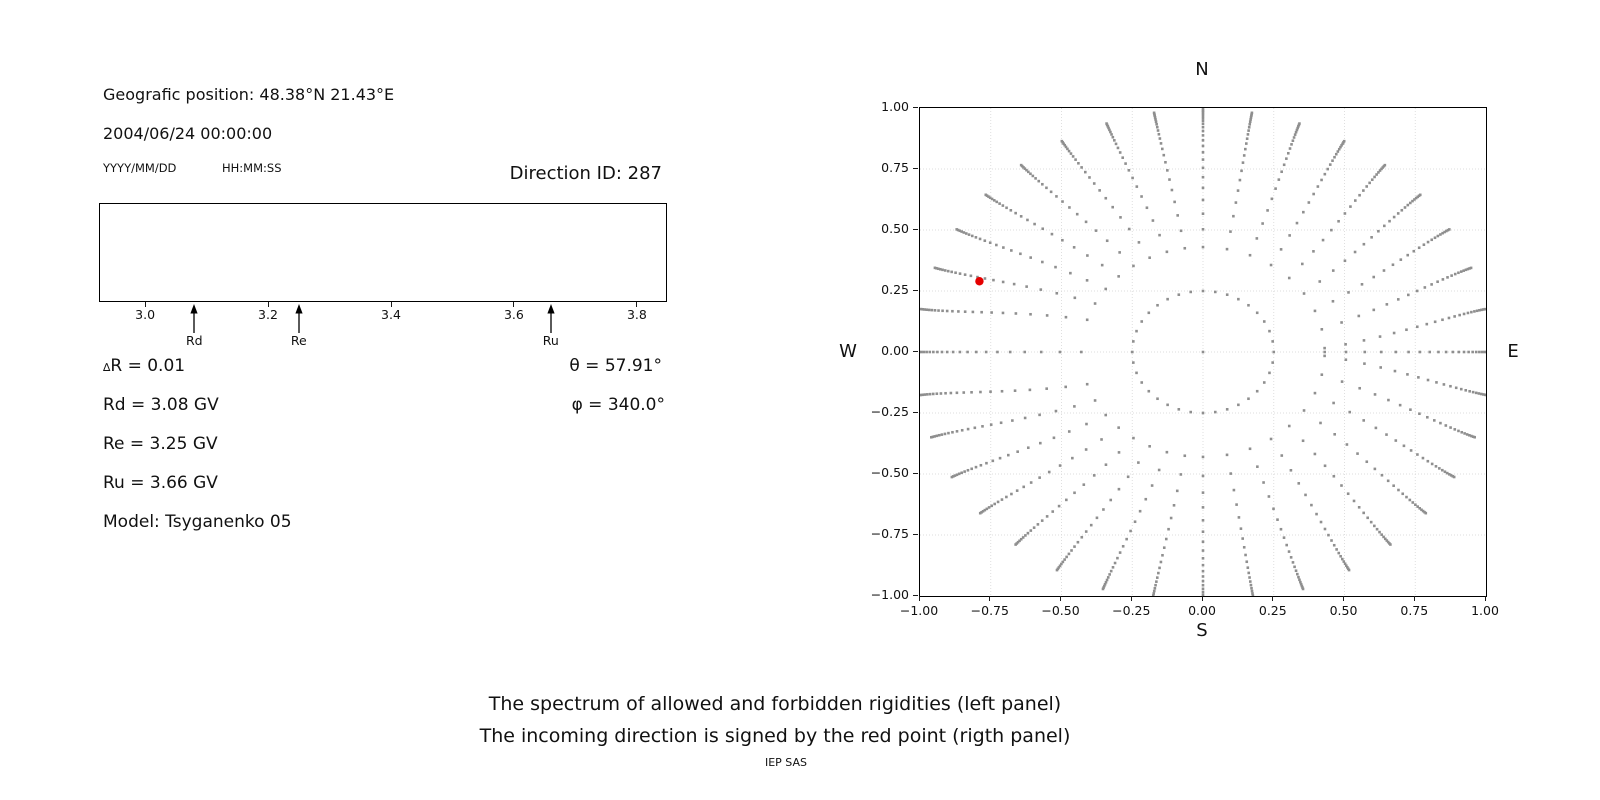  I want to click on x-axis-tick, so click(1343, 598).